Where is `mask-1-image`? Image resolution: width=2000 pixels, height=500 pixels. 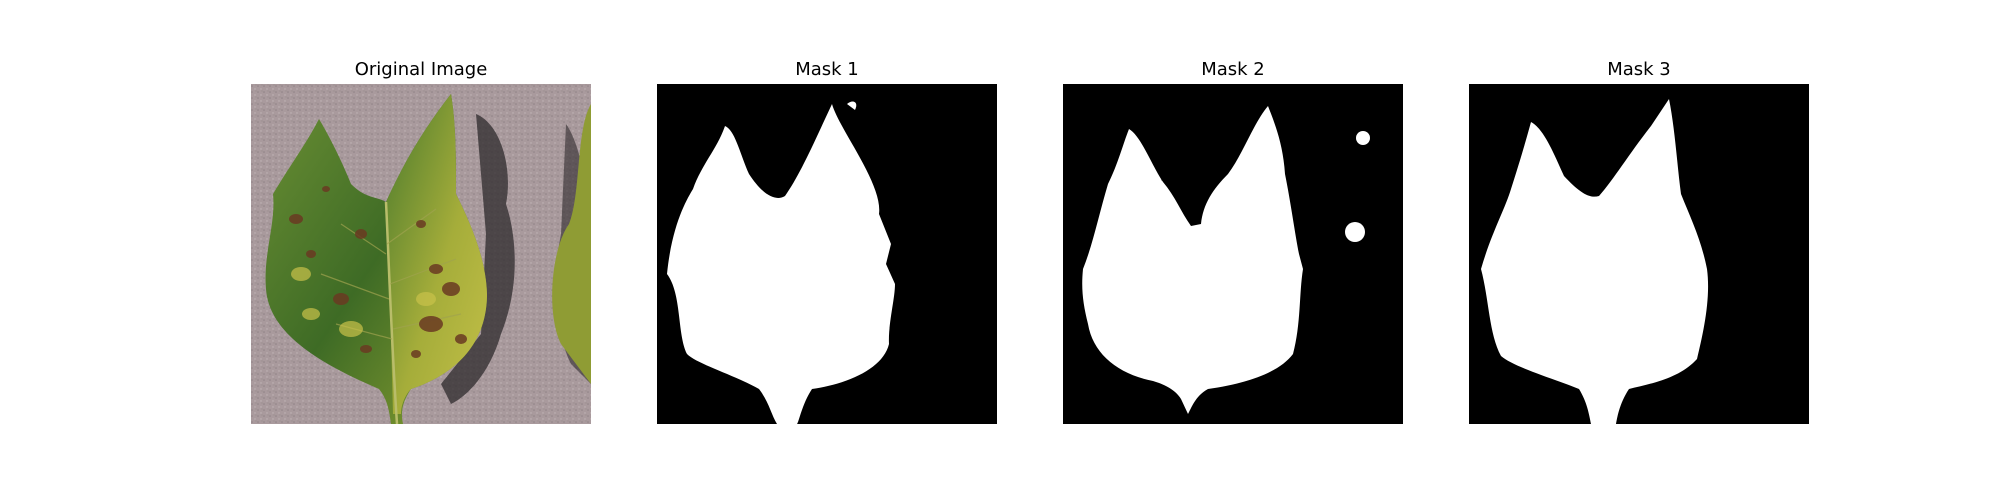
mask-1-image is located at coordinates (827, 254).